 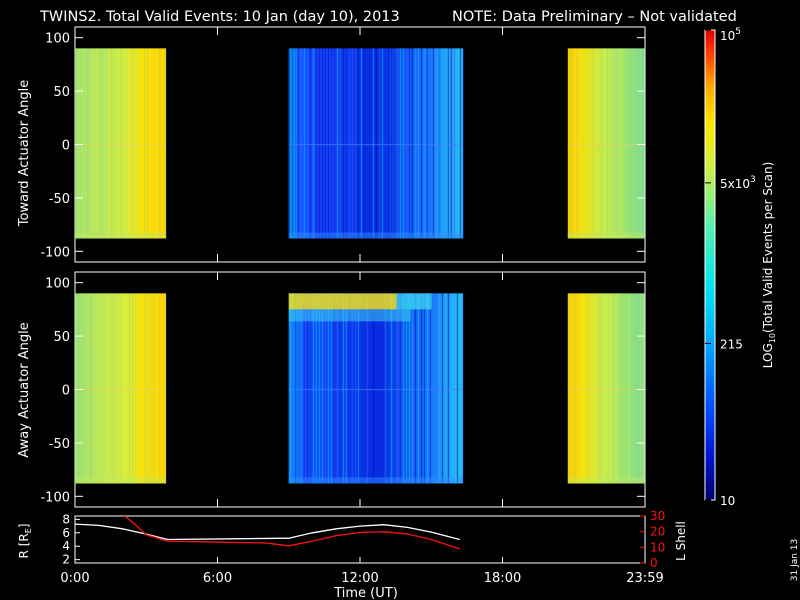 What do you see at coordinates (59, 199) in the screenshot?
I see `toward-ytick-label: -50` at bounding box center [59, 199].